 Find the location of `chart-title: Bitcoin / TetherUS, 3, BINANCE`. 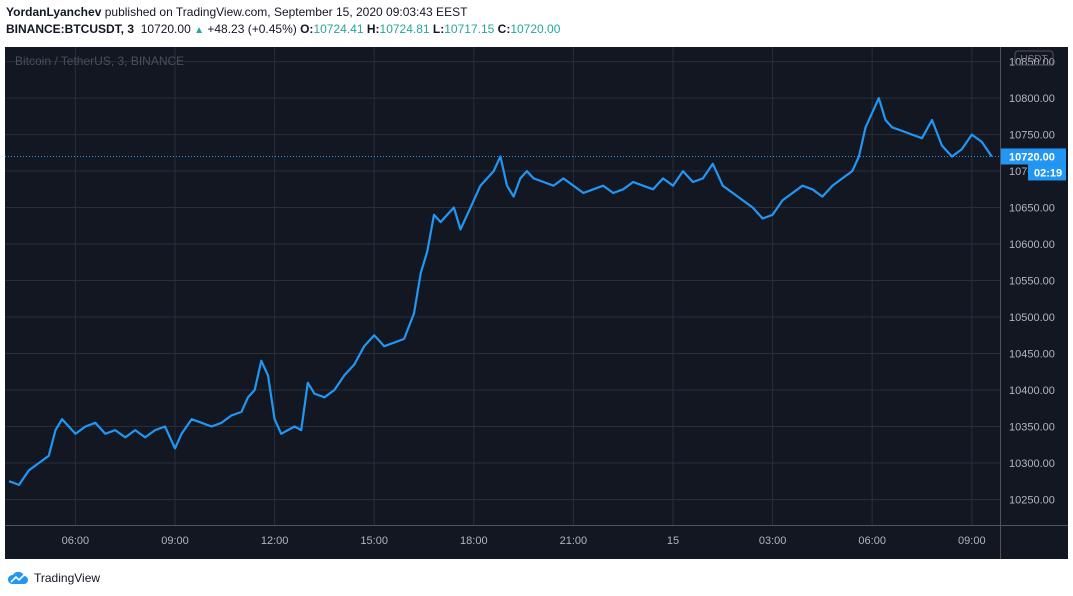

chart-title: Bitcoin / TetherUS, 3, BINANCE is located at coordinates (99, 61).